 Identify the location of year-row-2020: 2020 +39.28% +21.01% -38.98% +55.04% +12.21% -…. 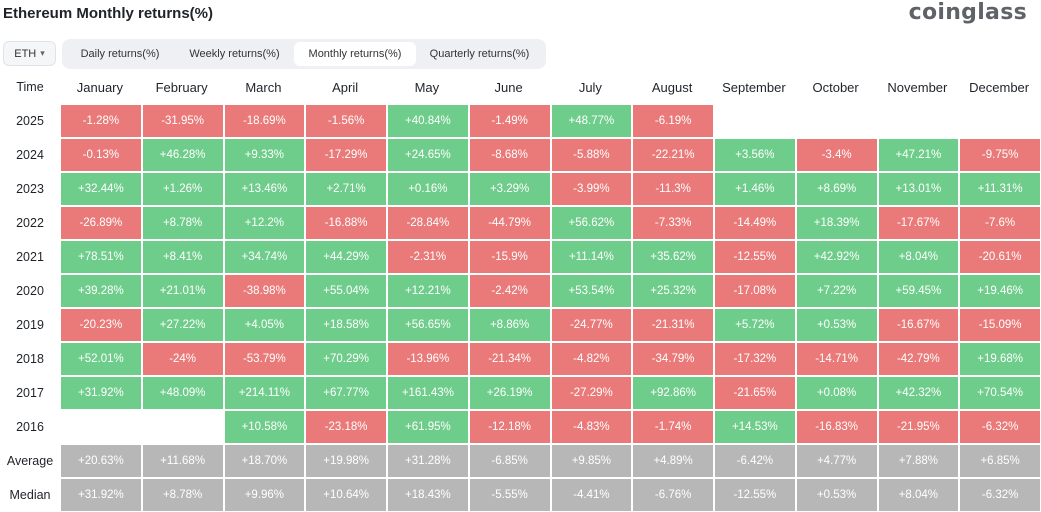
(520, 291).